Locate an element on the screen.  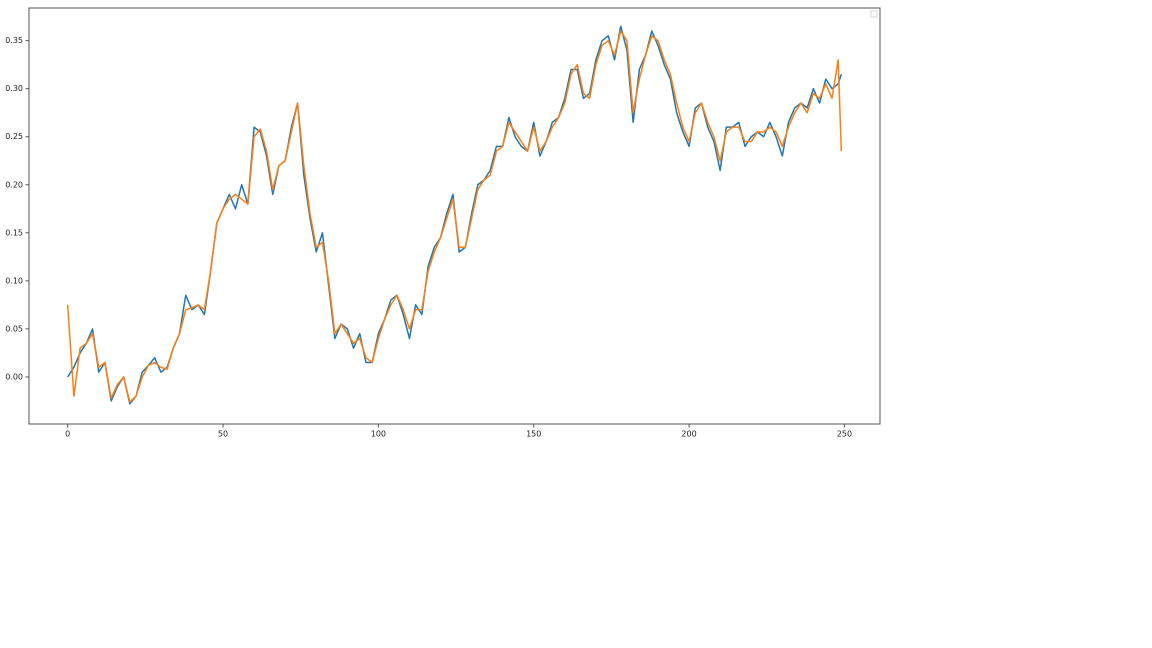
x-tick-label: 50 is located at coordinates (223, 434).